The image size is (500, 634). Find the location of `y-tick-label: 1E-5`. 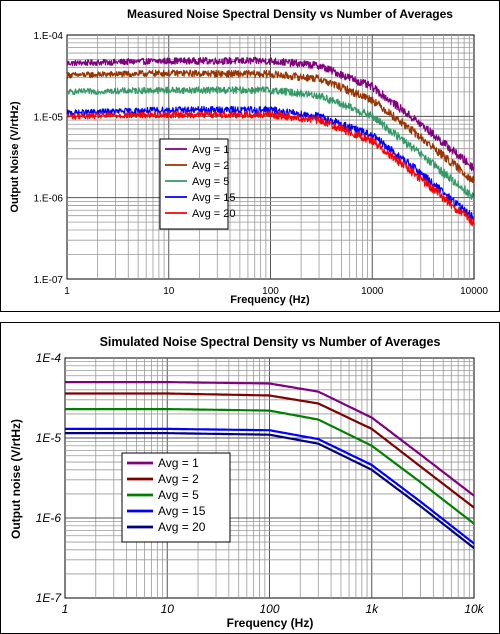

y-tick-label: 1E-5 is located at coordinates (49, 438).